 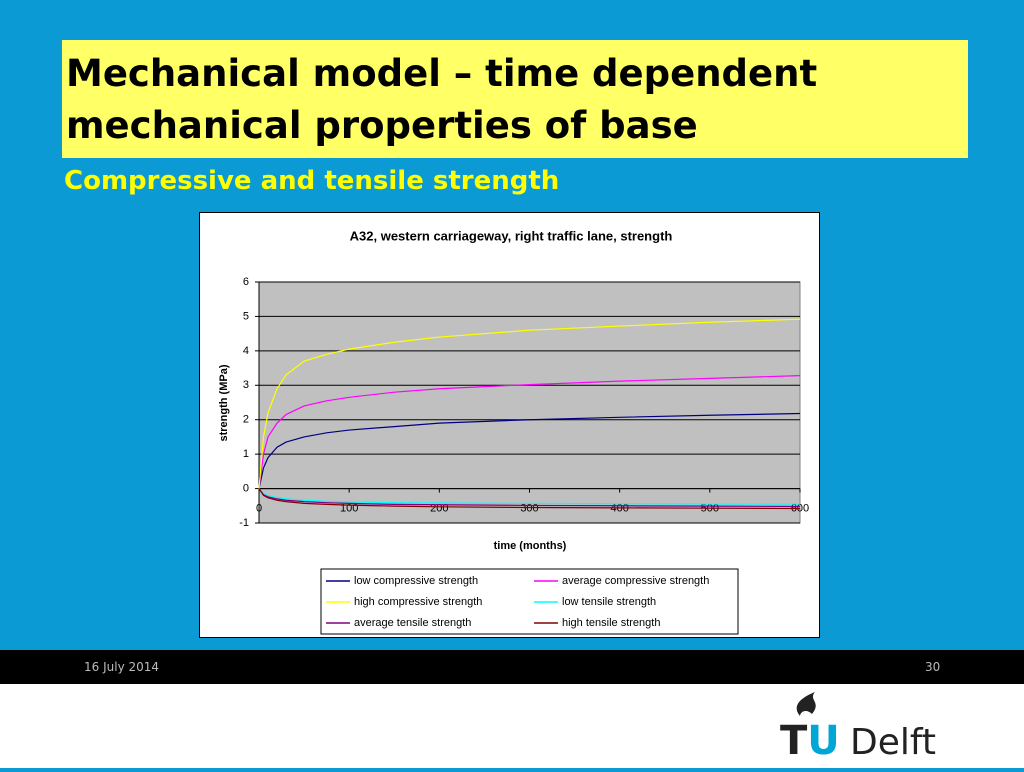 I want to click on x-tick-label: 200, so click(x=439, y=508).